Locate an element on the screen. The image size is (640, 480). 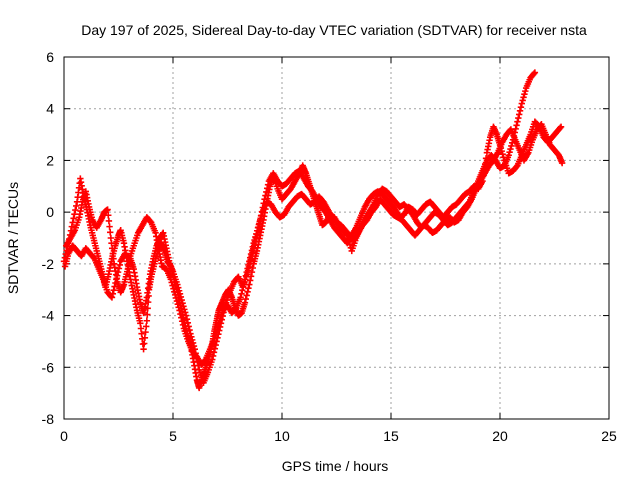
x-tick-label: 10 is located at coordinates (282, 436).